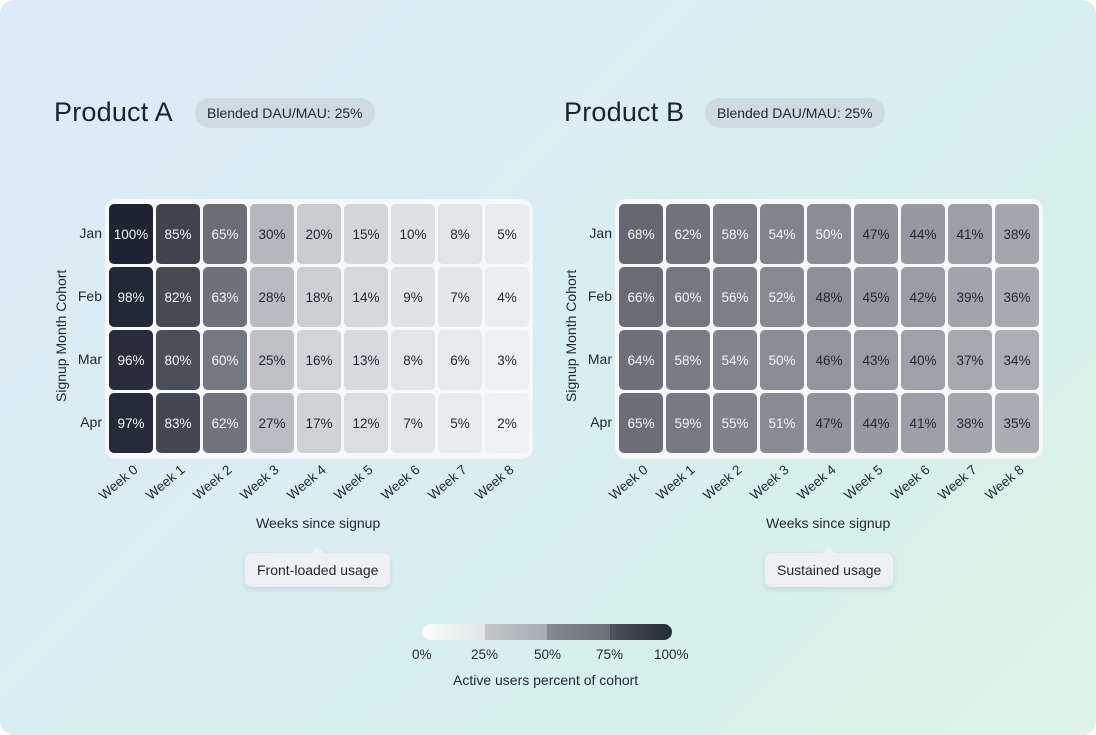  What do you see at coordinates (422, 654) in the screenshot?
I see `legend-tick-0: 0%` at bounding box center [422, 654].